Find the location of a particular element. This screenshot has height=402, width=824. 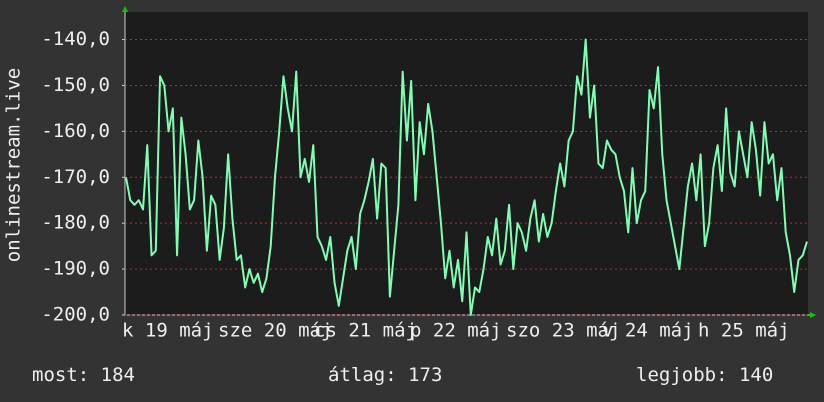

summary: legjobb: 140 is located at coordinates (704, 375).